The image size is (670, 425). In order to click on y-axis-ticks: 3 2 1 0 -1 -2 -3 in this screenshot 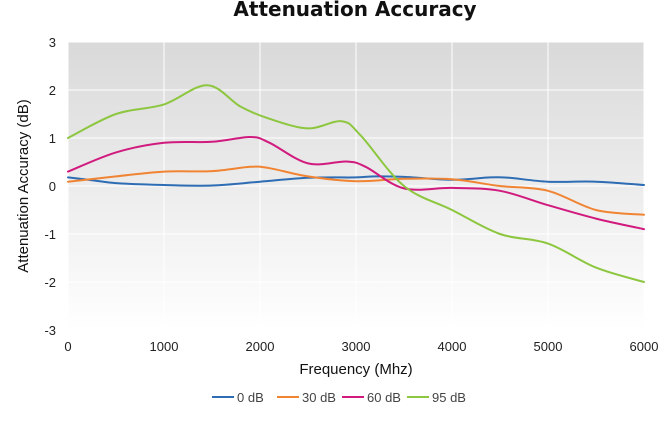, I will do `click(50, 186)`.